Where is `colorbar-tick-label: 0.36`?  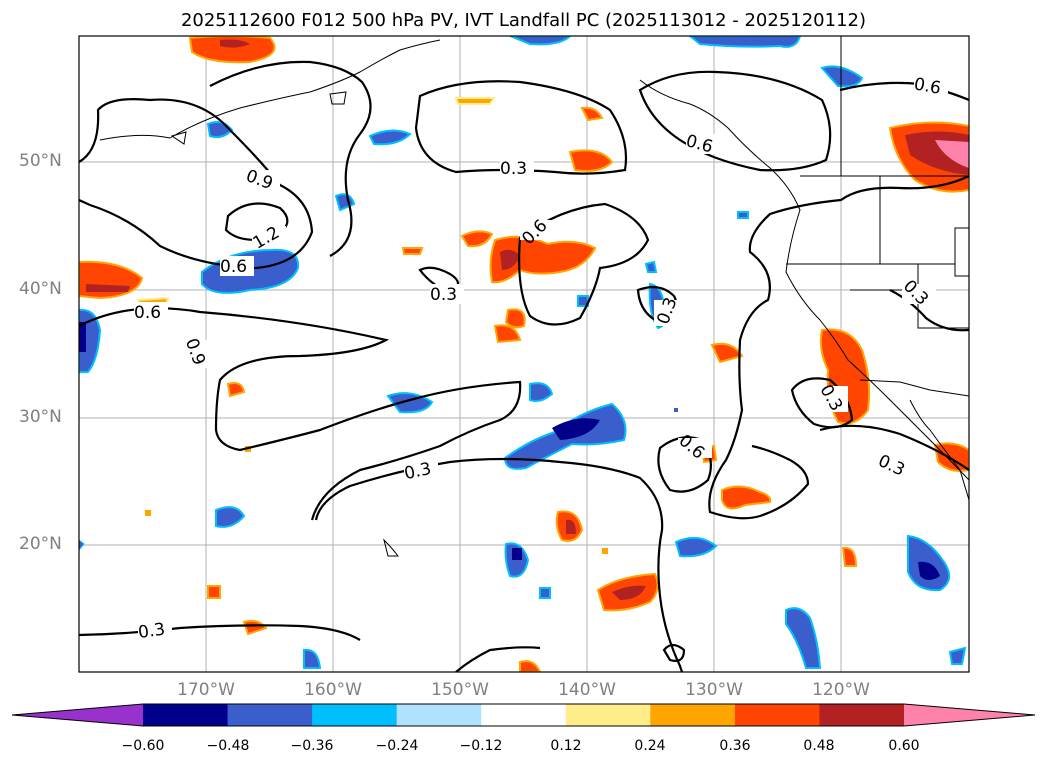 colorbar-tick-label: 0.36 is located at coordinates (735, 746).